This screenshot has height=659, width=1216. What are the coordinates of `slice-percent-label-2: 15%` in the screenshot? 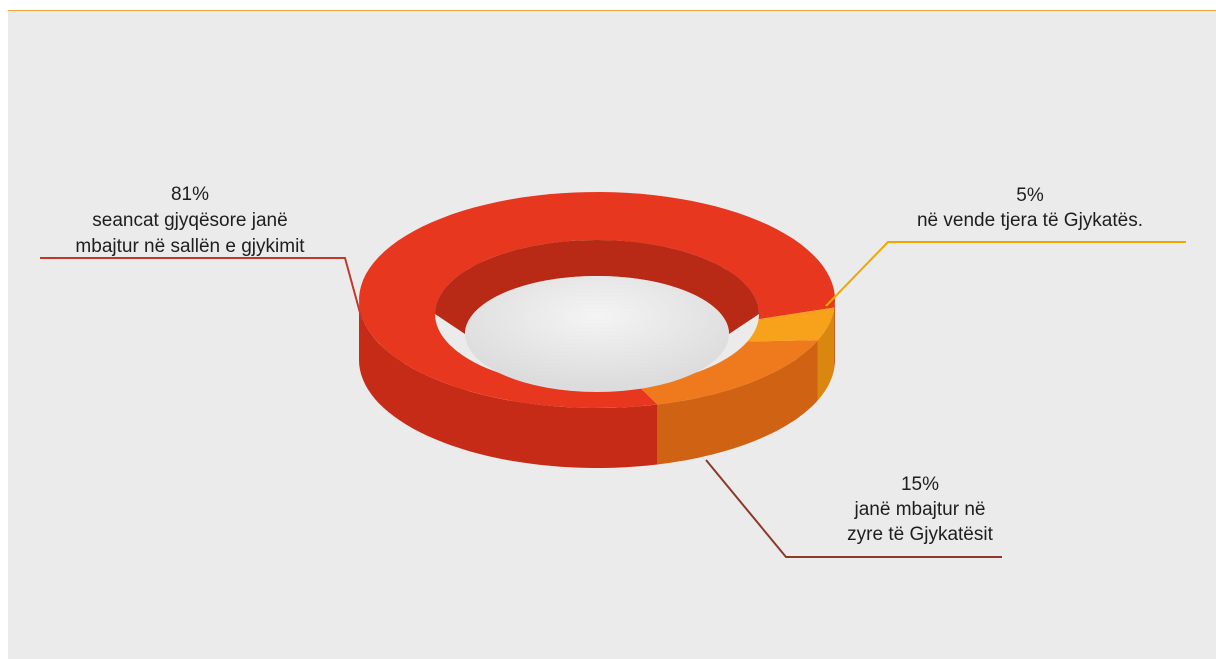 It's located at (920, 484).